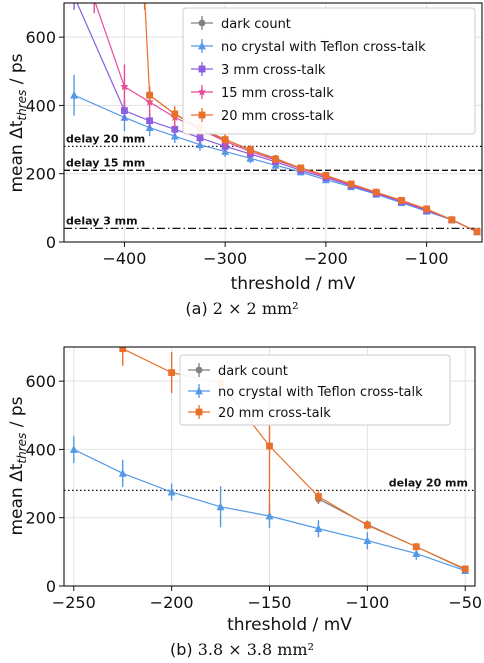 The image size is (484, 663). I want to click on legend-entry: 15 mm cross-talk, so click(262, 93).